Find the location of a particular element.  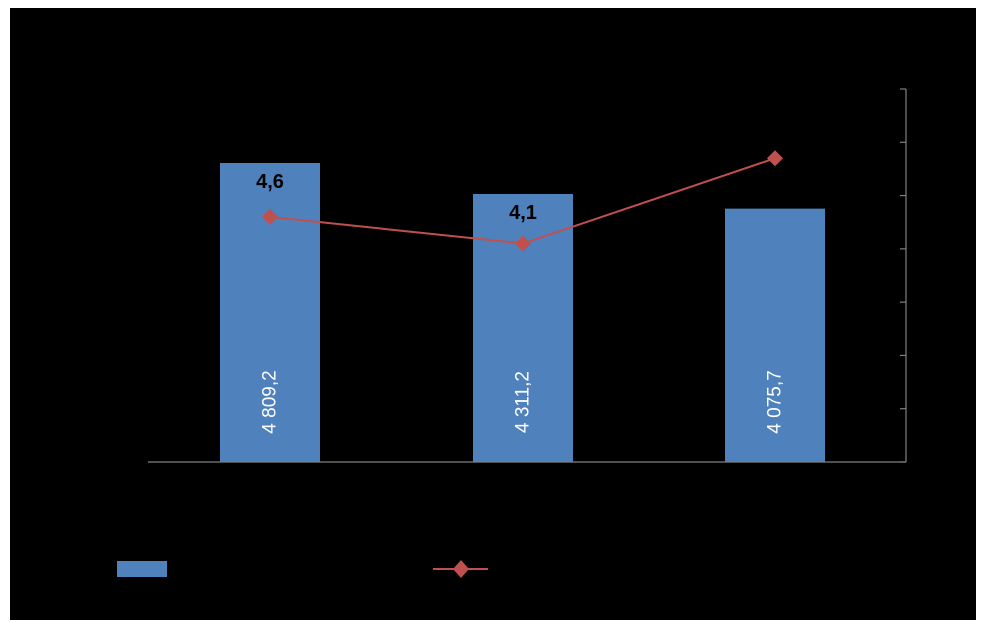

line-value-label-1: 4,6 is located at coordinates (270, 182).